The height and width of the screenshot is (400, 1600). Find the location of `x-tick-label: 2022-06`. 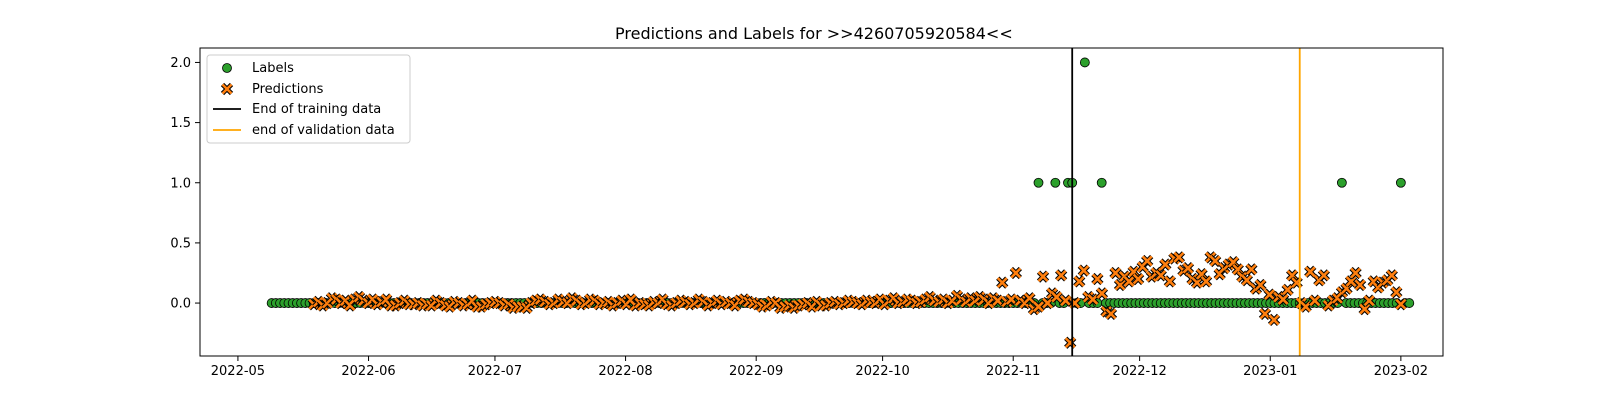

x-tick-label: 2022-06 is located at coordinates (368, 371).